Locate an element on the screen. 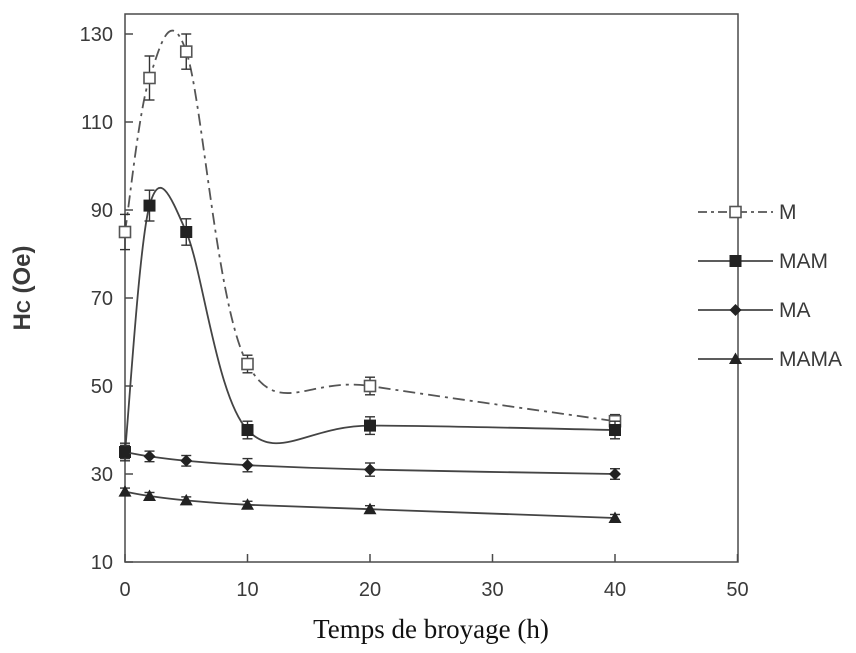  x-axis-label: Temps de broyage (h) is located at coordinates (431, 629).